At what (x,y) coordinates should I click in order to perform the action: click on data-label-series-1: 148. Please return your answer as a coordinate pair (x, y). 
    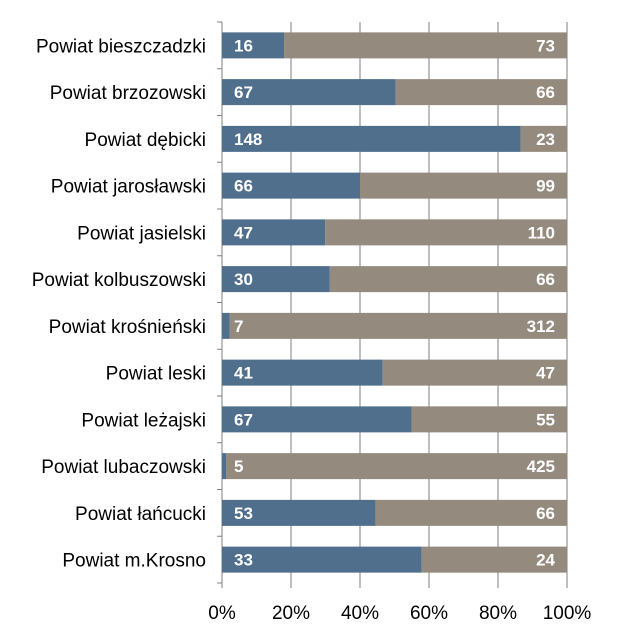
    Looking at the image, I should click on (248, 139).